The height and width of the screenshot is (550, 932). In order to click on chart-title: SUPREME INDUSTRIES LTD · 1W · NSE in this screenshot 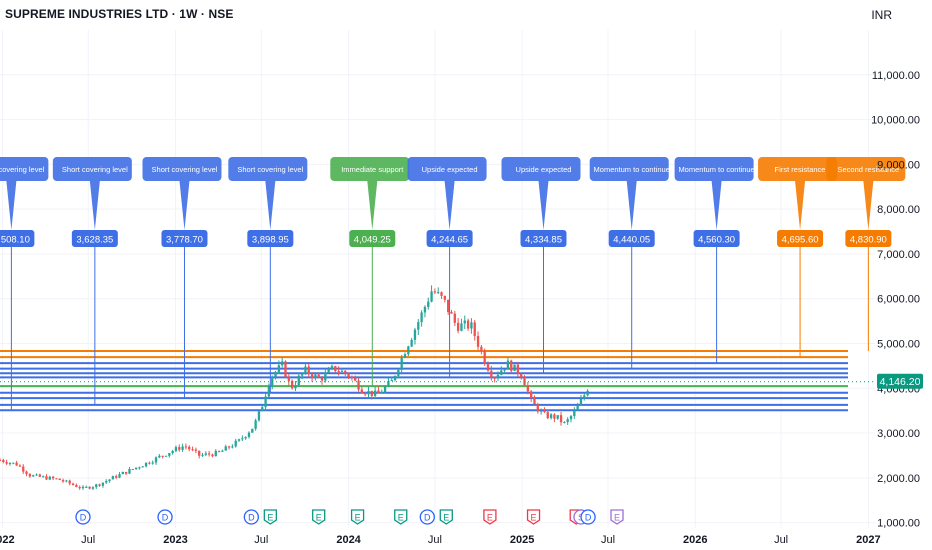, I will do `click(119, 14)`.